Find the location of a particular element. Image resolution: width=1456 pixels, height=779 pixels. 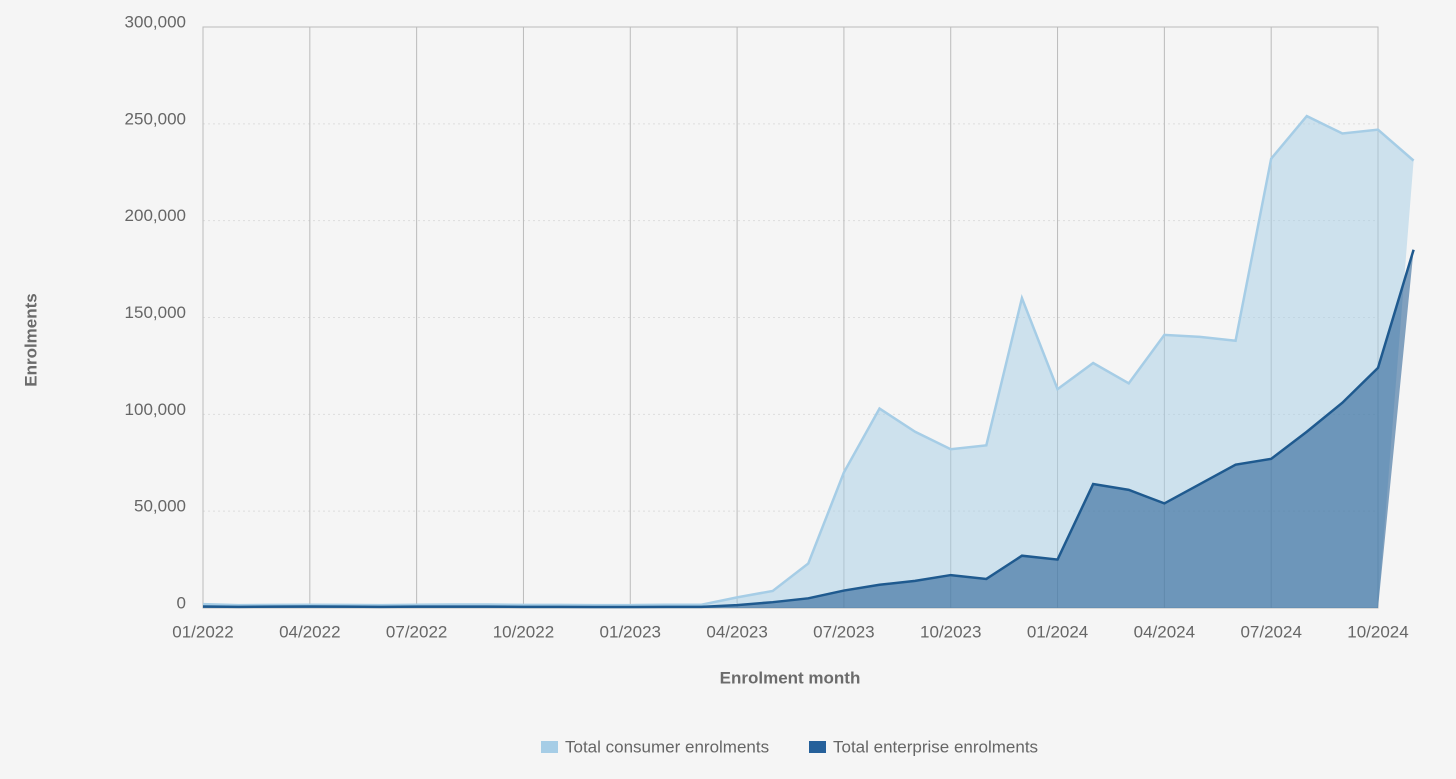

x-tick-label: 10/2024 is located at coordinates (1377, 631).